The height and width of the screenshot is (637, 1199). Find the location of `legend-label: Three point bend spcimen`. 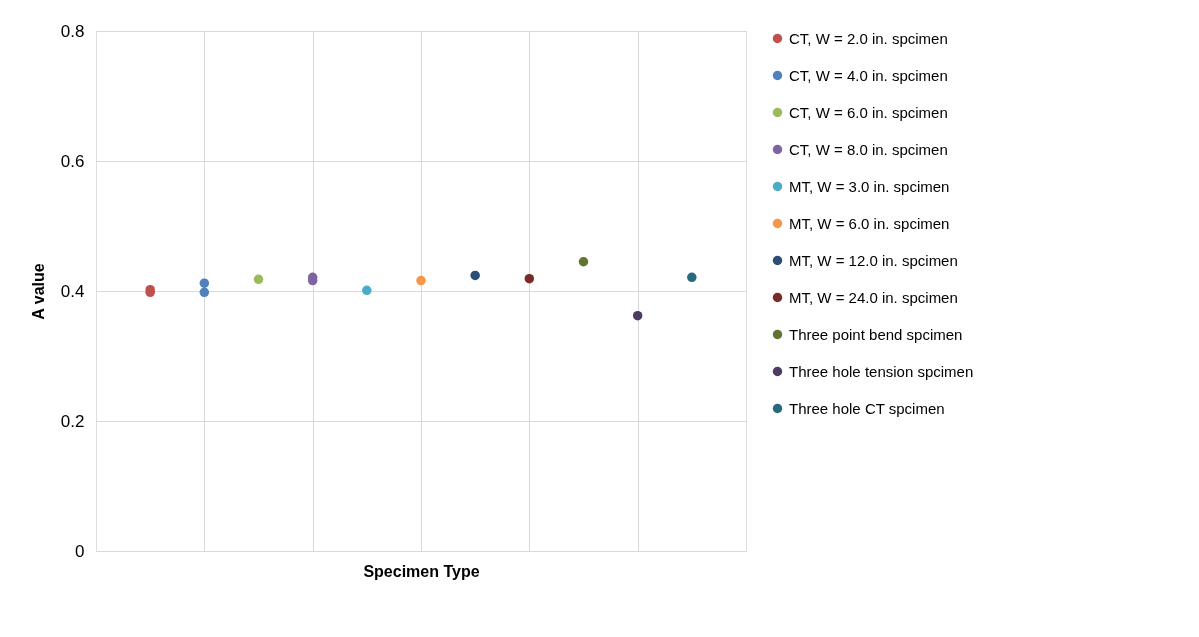

legend-label: Three point bend spcimen is located at coordinates (876, 334).